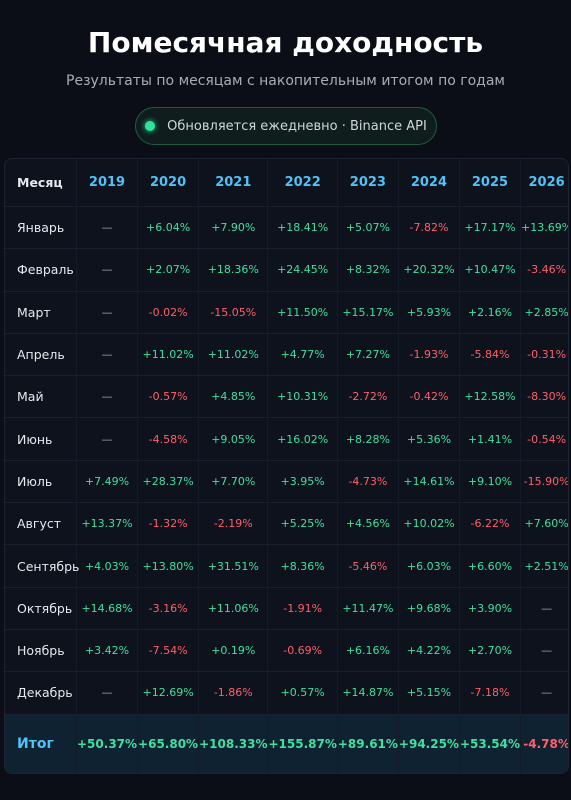 The image size is (571, 800). I want to click on total-cell: -4.78%, so click(544, 743).